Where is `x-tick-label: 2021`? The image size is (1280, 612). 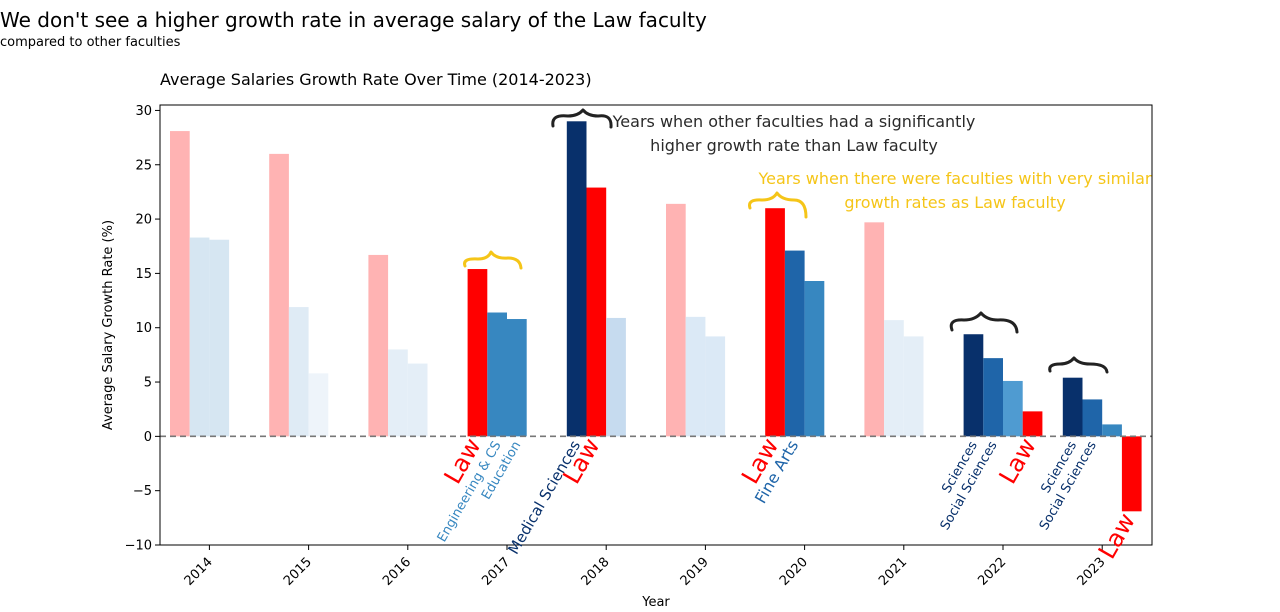 x-tick-label: 2021 is located at coordinates (893, 572).